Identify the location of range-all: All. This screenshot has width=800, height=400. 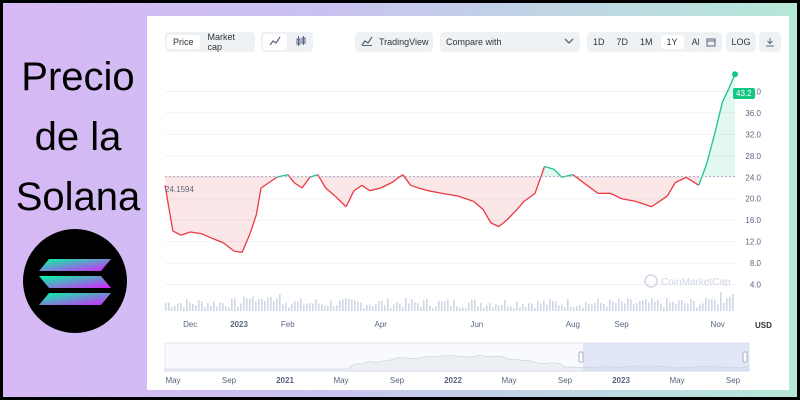
(696, 42).